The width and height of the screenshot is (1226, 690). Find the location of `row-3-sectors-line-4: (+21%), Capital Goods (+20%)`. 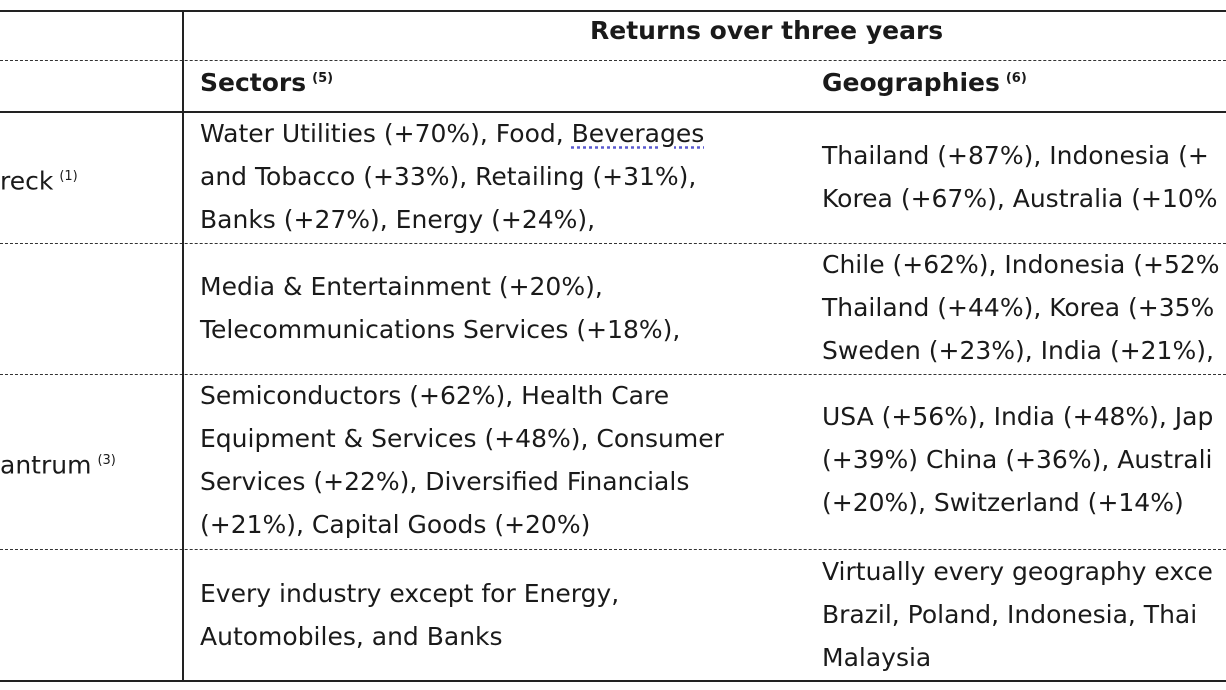

row-3-sectors-line-4: (+21%), Capital Goods (+20%) is located at coordinates (395, 524).